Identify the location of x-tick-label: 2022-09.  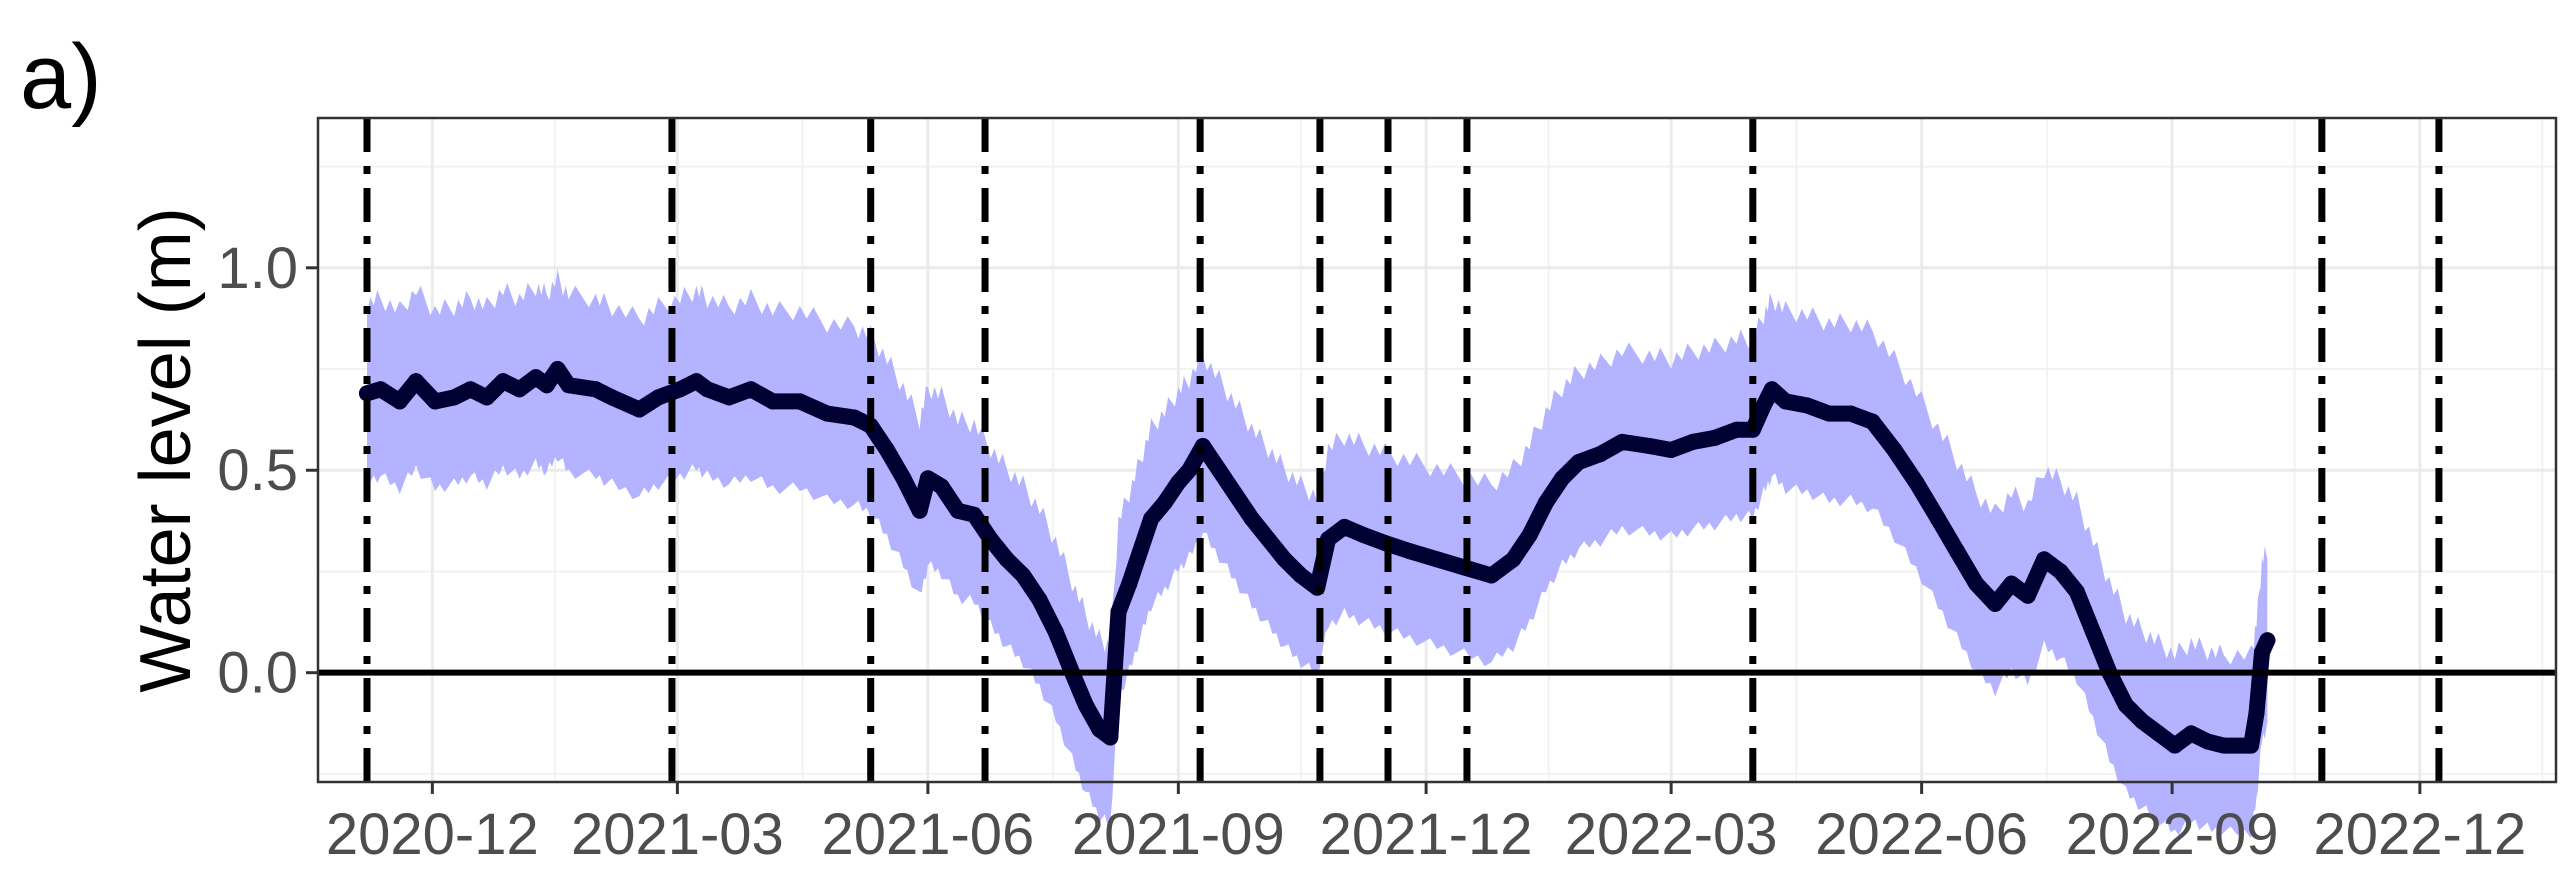
(2172, 834).